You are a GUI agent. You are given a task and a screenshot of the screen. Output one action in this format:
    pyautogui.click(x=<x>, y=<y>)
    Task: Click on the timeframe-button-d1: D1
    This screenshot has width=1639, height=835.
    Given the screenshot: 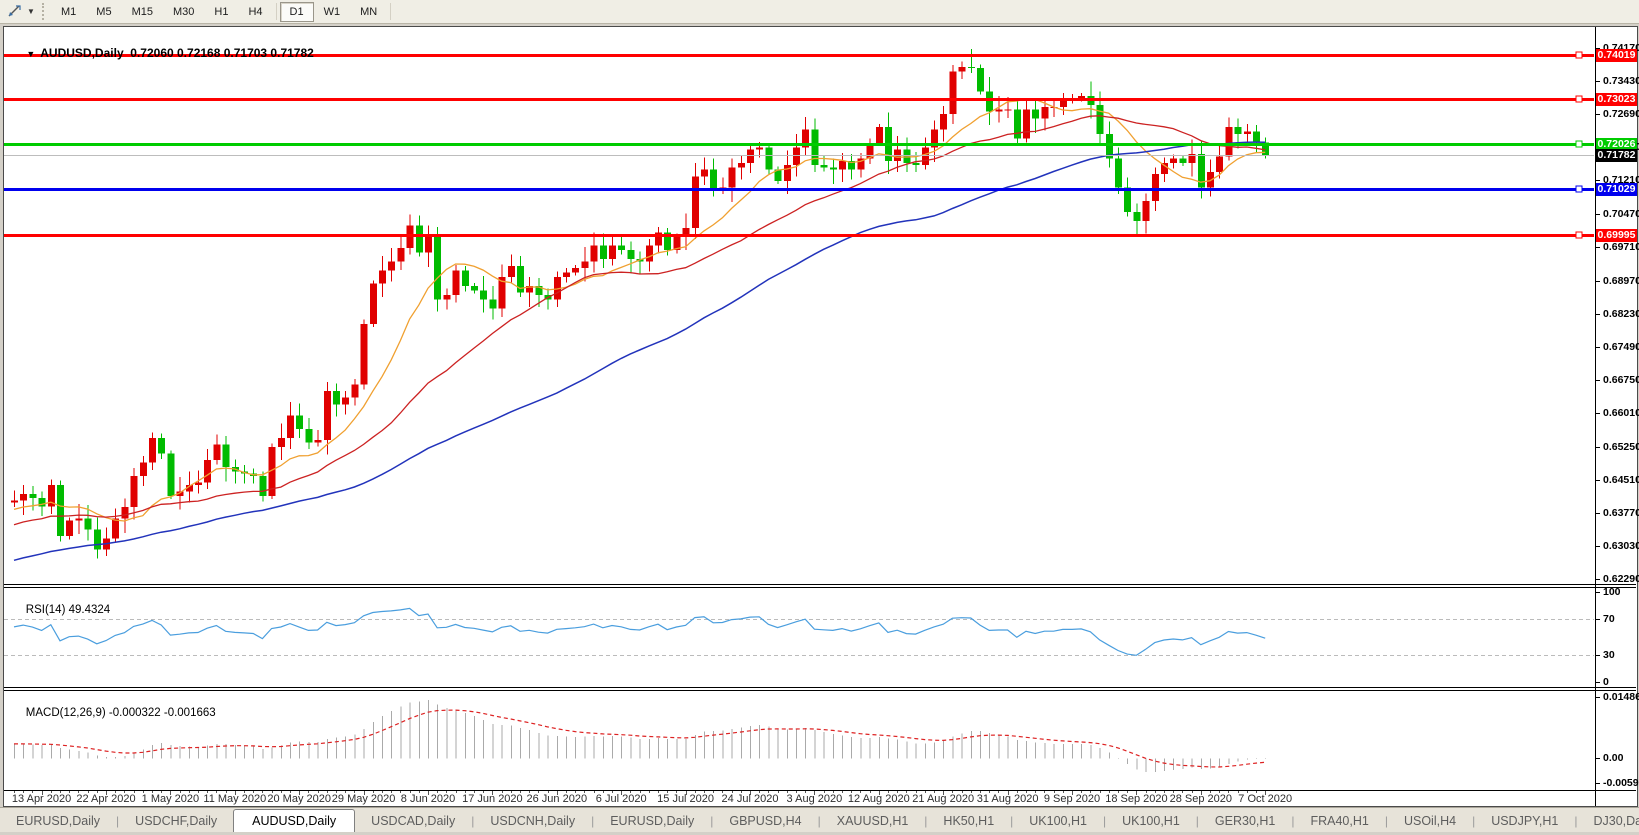 What is the action you would take?
    pyautogui.click(x=296, y=11)
    